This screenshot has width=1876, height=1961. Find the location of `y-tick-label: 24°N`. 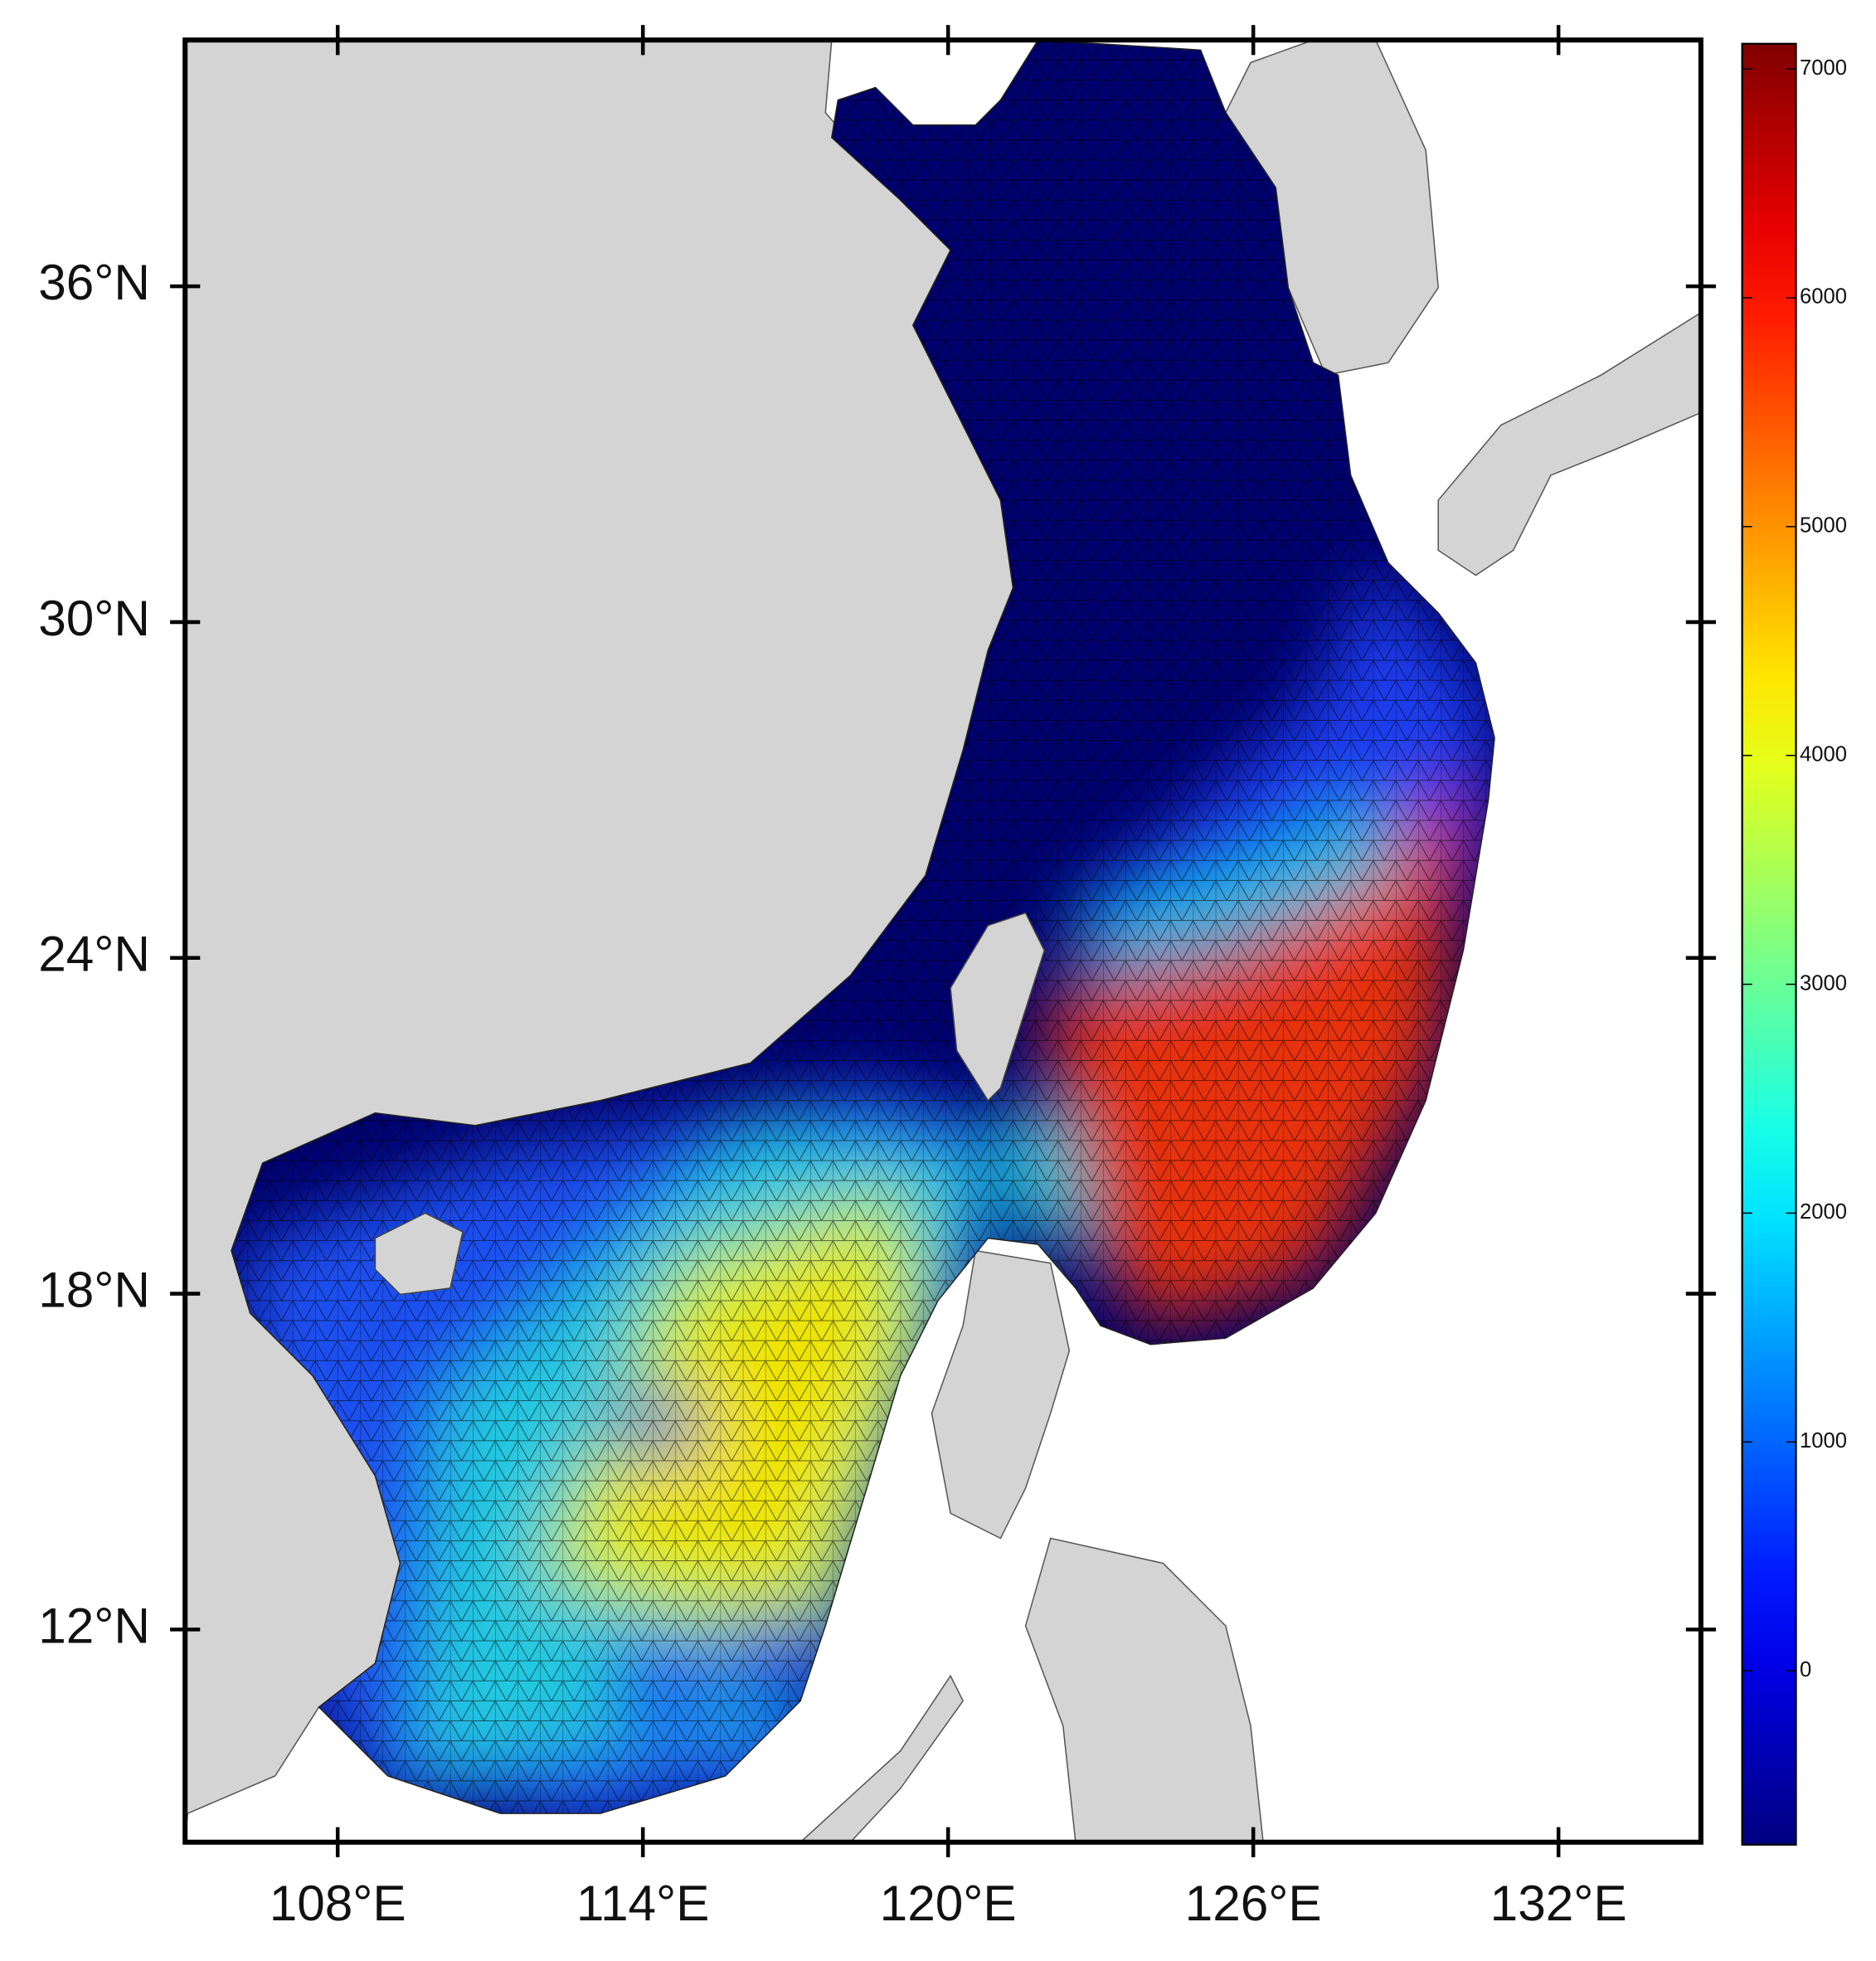

y-tick-label: 24°N is located at coordinates (94, 954).